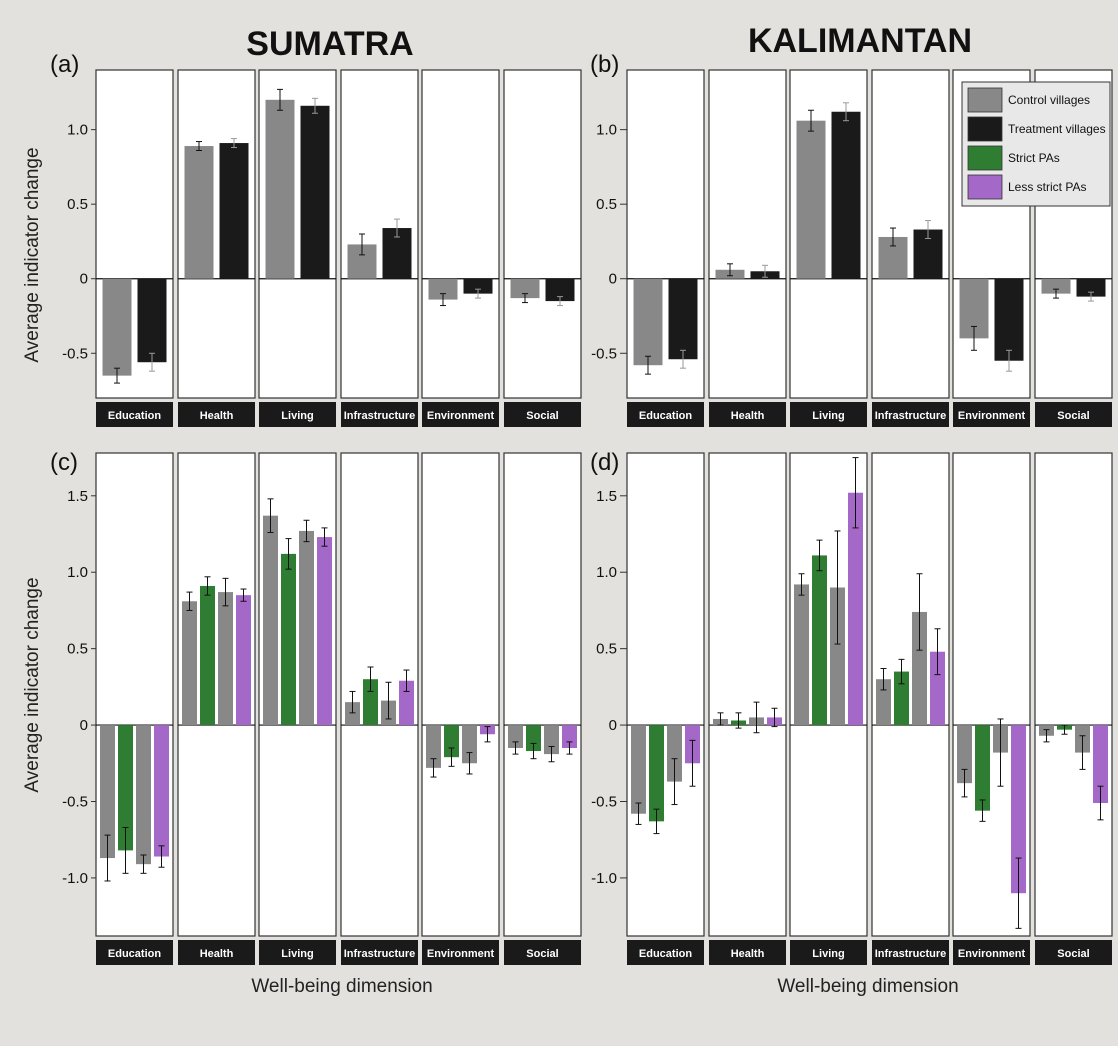  What do you see at coordinates (860, 41) in the screenshot?
I see `kalimantan-title: KALIMANTAN` at bounding box center [860, 41].